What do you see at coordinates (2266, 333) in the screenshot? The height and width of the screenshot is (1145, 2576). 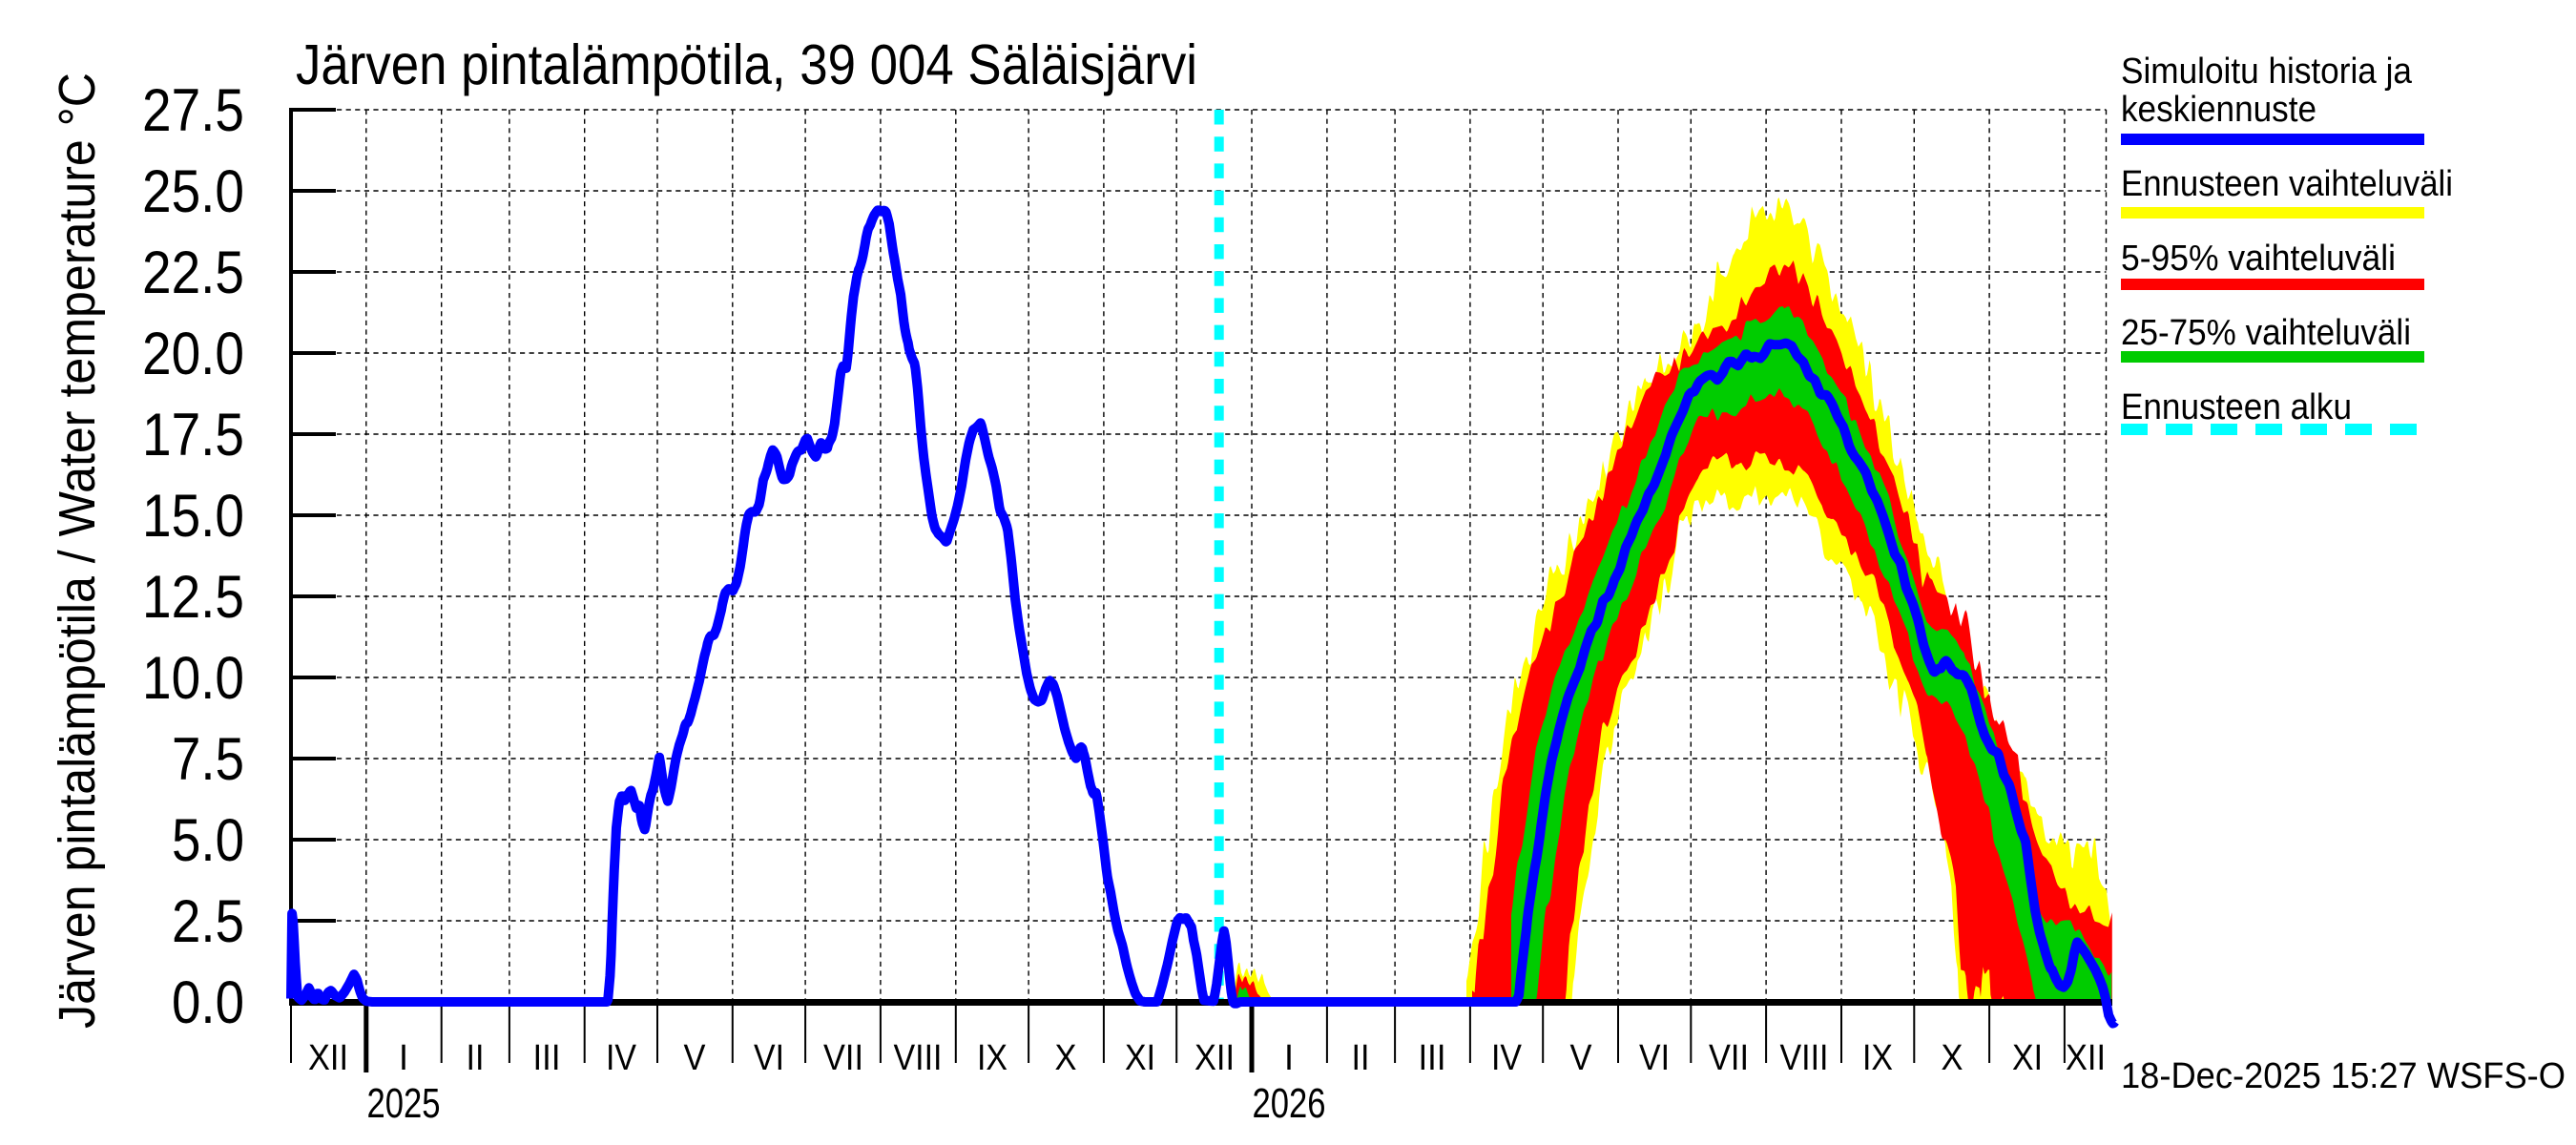 I see `svg-text: 25-75% vaihteluväli` at bounding box center [2266, 333].